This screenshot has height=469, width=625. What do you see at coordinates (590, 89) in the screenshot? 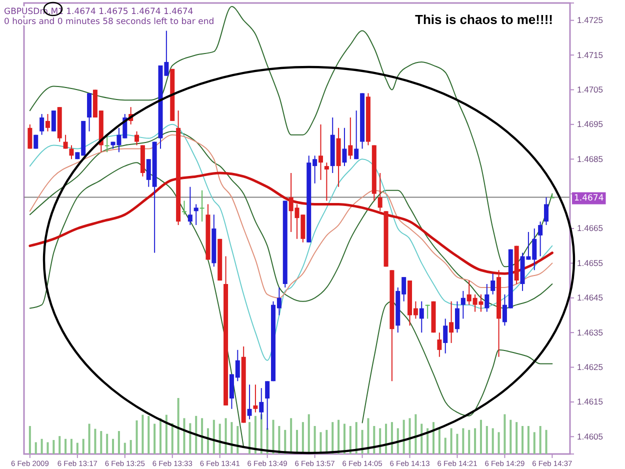
I see `y-tick-label: 1.4705` at bounding box center [590, 89].